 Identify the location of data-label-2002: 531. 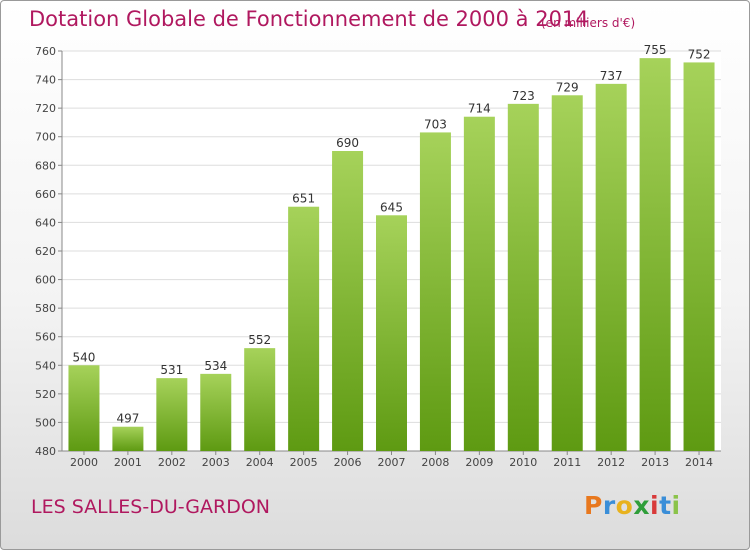
(171, 370).